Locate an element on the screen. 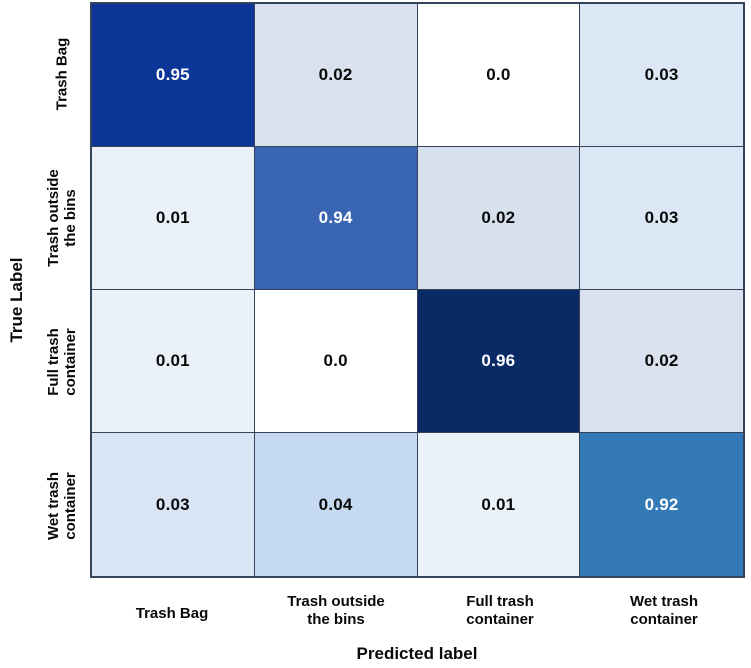  matrix-cell: 0.04 is located at coordinates (336, 504).